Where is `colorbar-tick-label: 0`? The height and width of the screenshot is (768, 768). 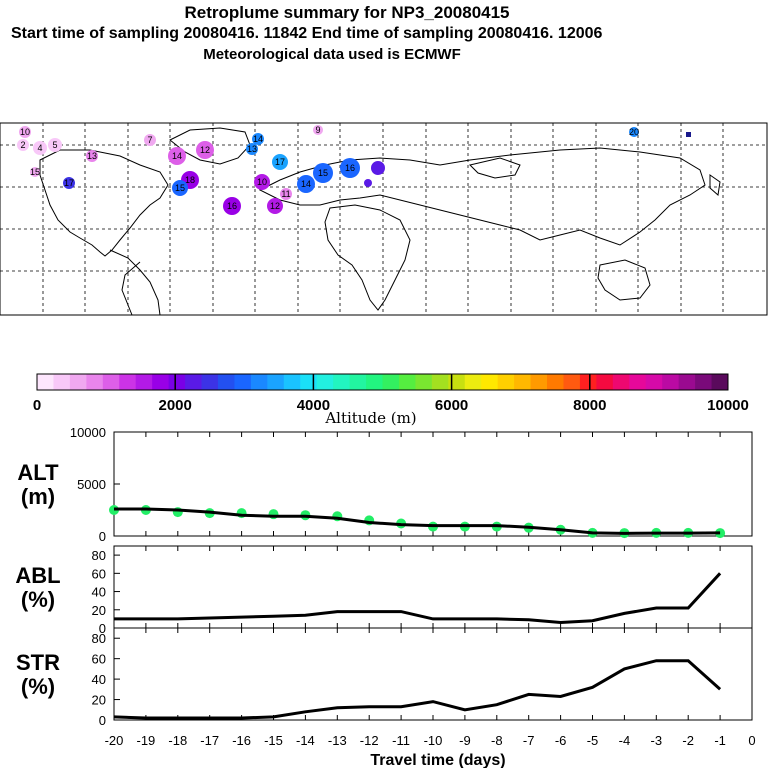
colorbar-tick-label: 0 is located at coordinates (37, 405).